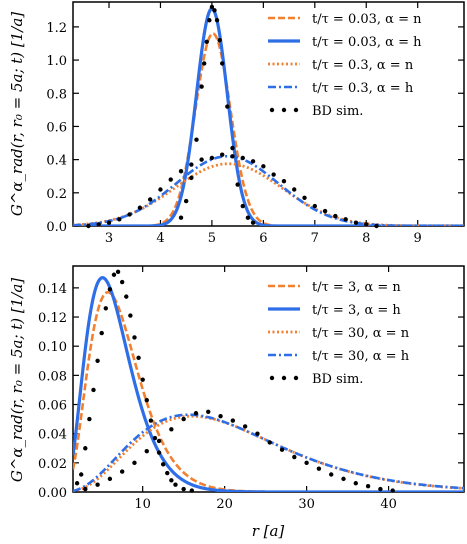  Describe the element at coordinates (52, 376) in the screenshot. I see `bottom-y-tick-label: 0.08` at that location.